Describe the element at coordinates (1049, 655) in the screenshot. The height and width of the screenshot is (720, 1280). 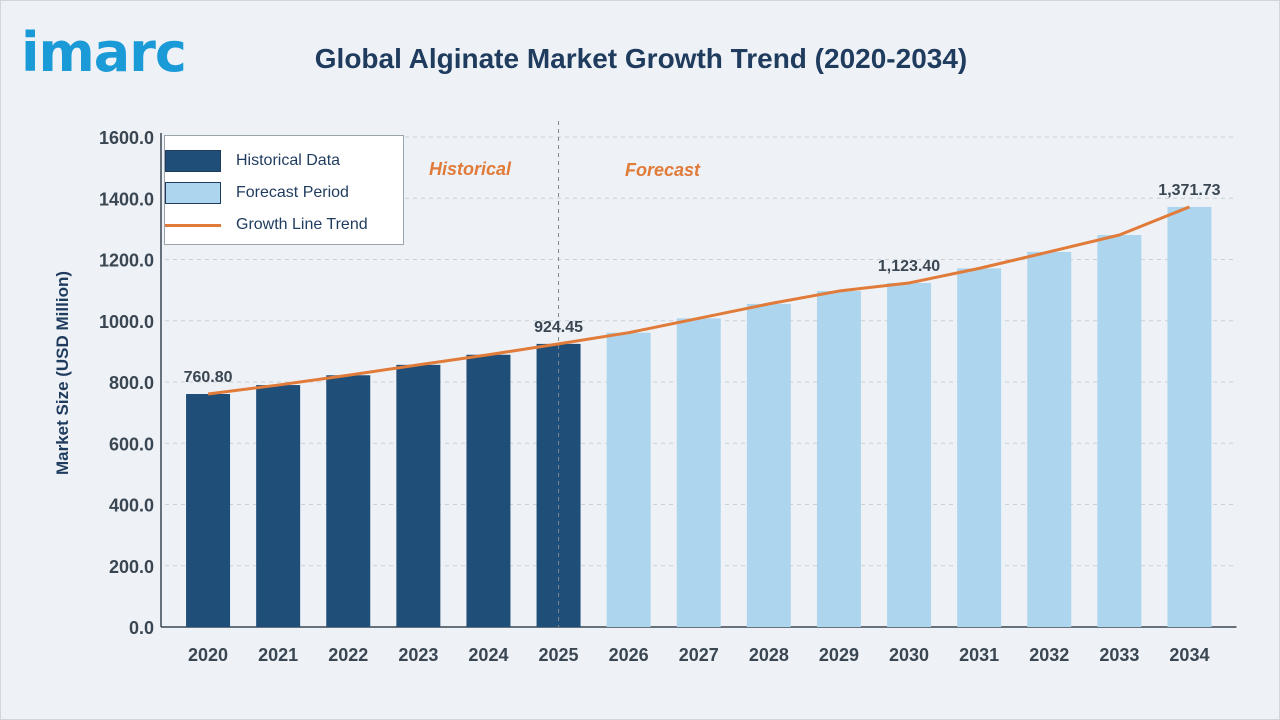
I see `x-tick-label: 2032` at that location.